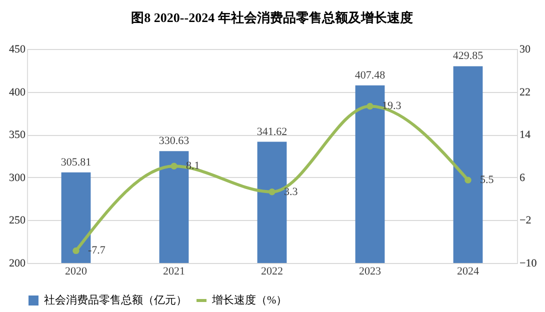  I want to click on data-label: 341.62, so click(272, 132).